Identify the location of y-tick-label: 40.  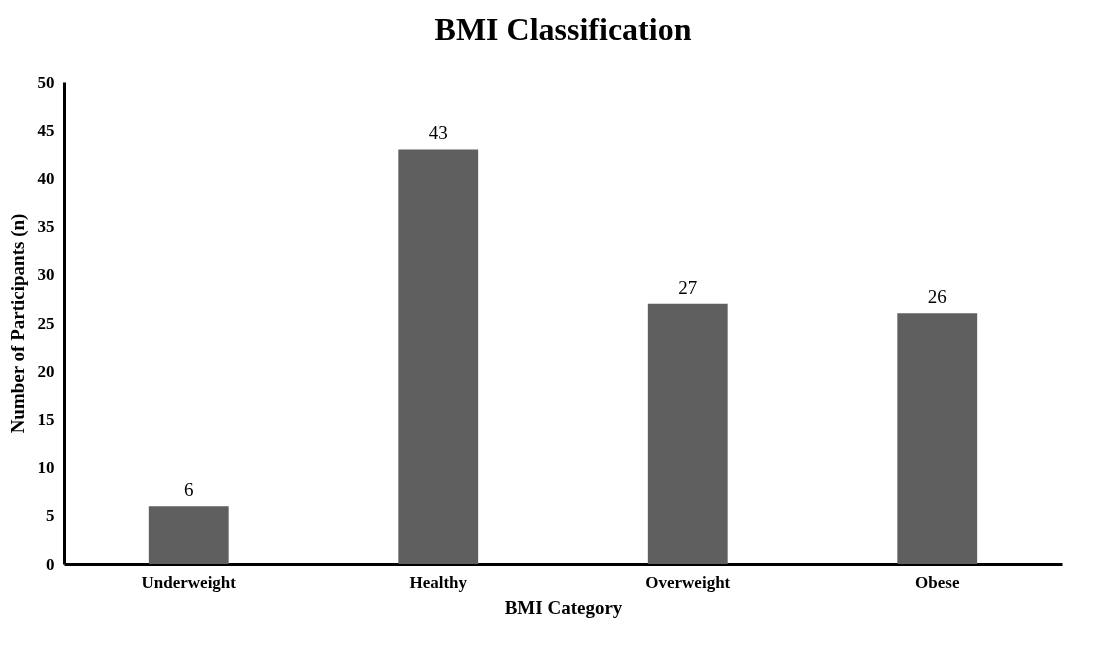
(46, 178).